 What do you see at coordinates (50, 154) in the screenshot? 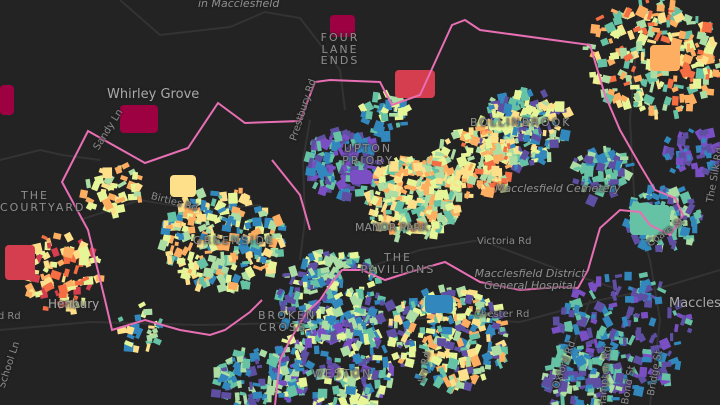
I see `road` at bounding box center [50, 154].